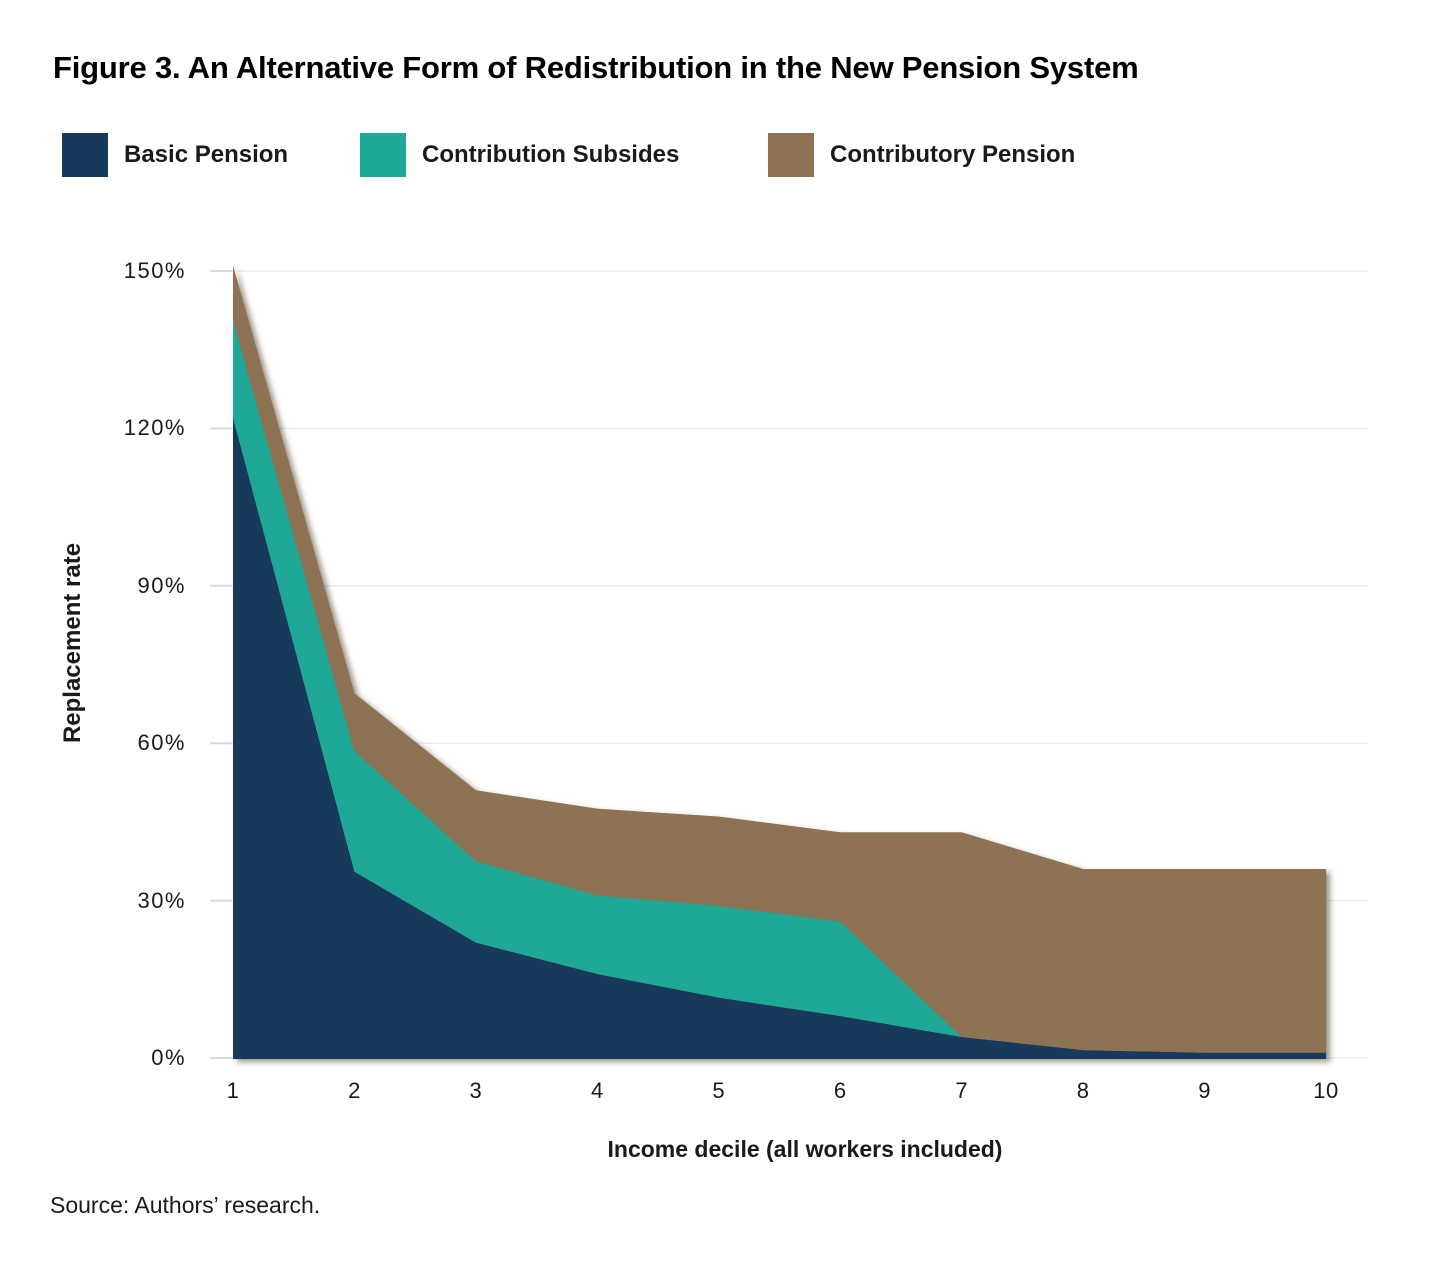 Image resolution: width=1430 pixels, height=1272 pixels. Describe the element at coordinates (383, 155) in the screenshot. I see `contribution-subsides-swatch-icon` at that location.